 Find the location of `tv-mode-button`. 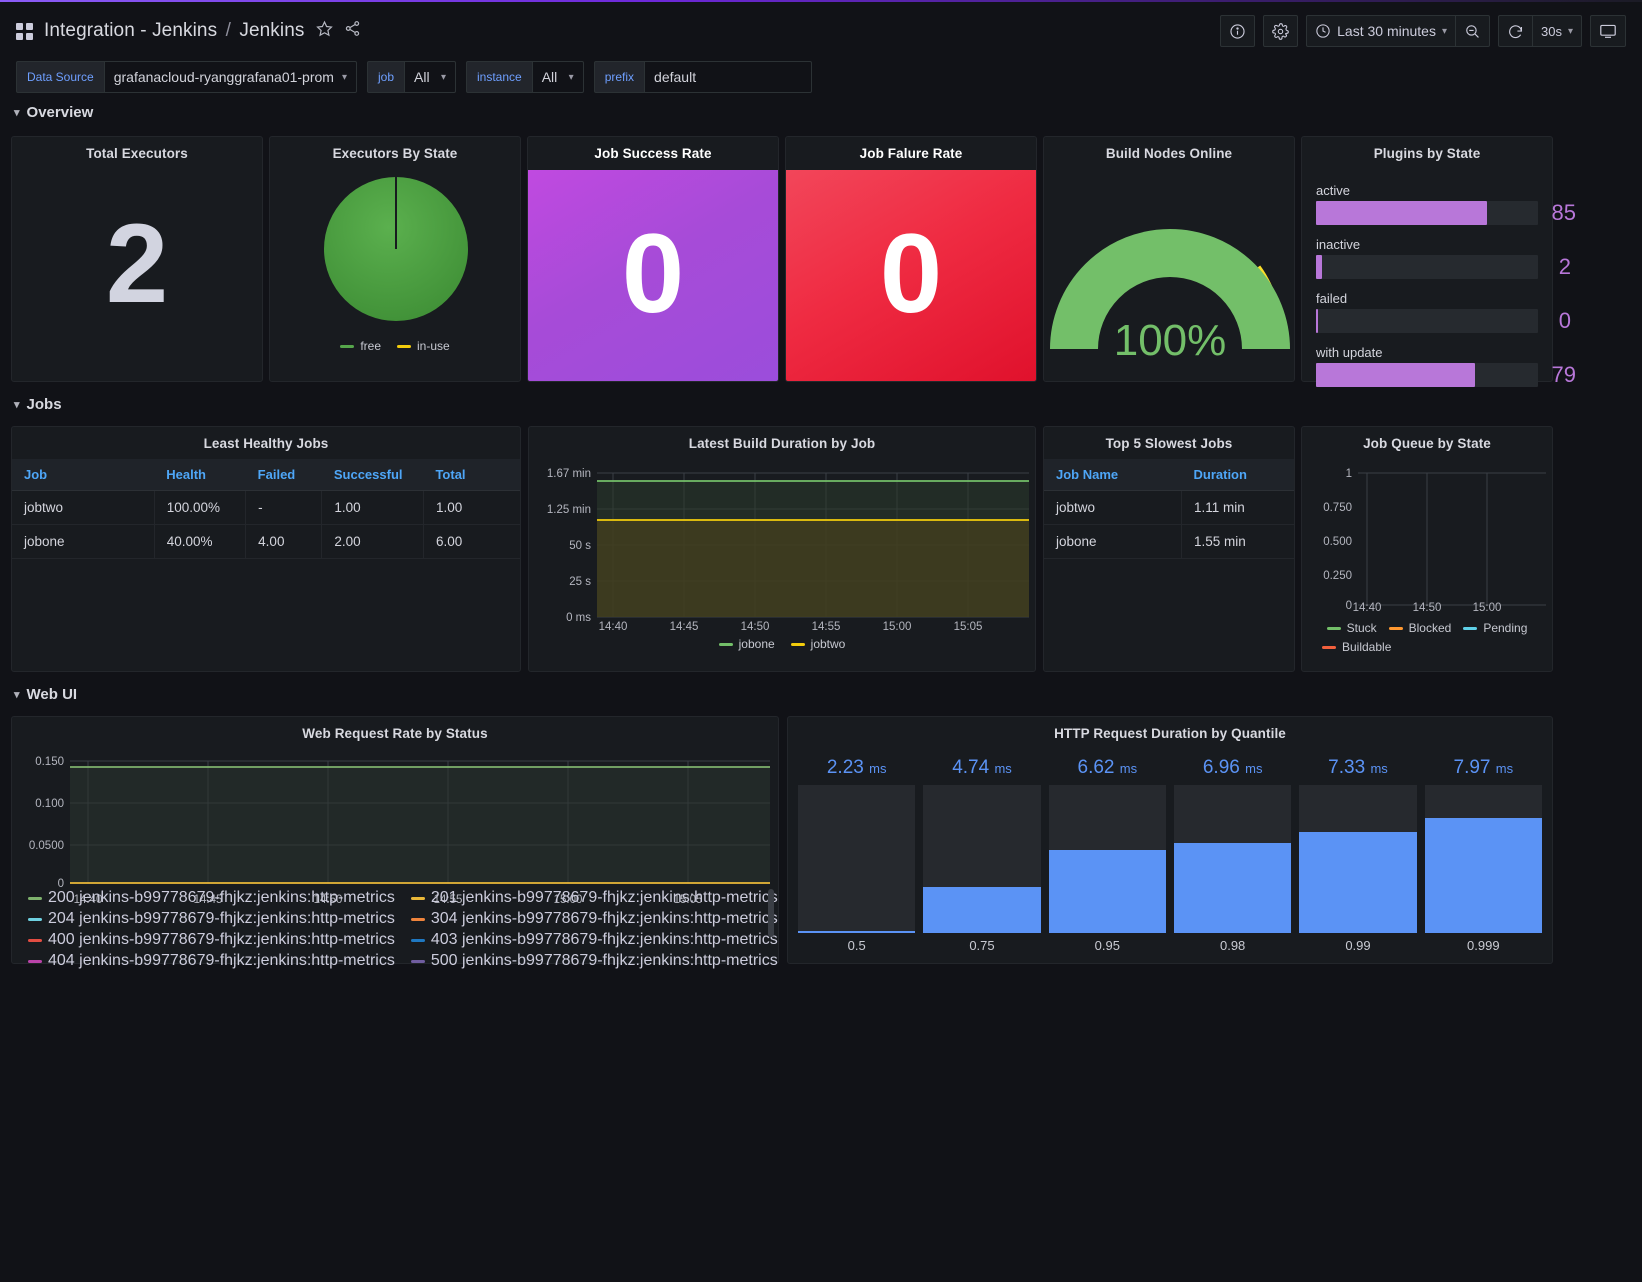

tv-mode-button is located at coordinates (1608, 31).